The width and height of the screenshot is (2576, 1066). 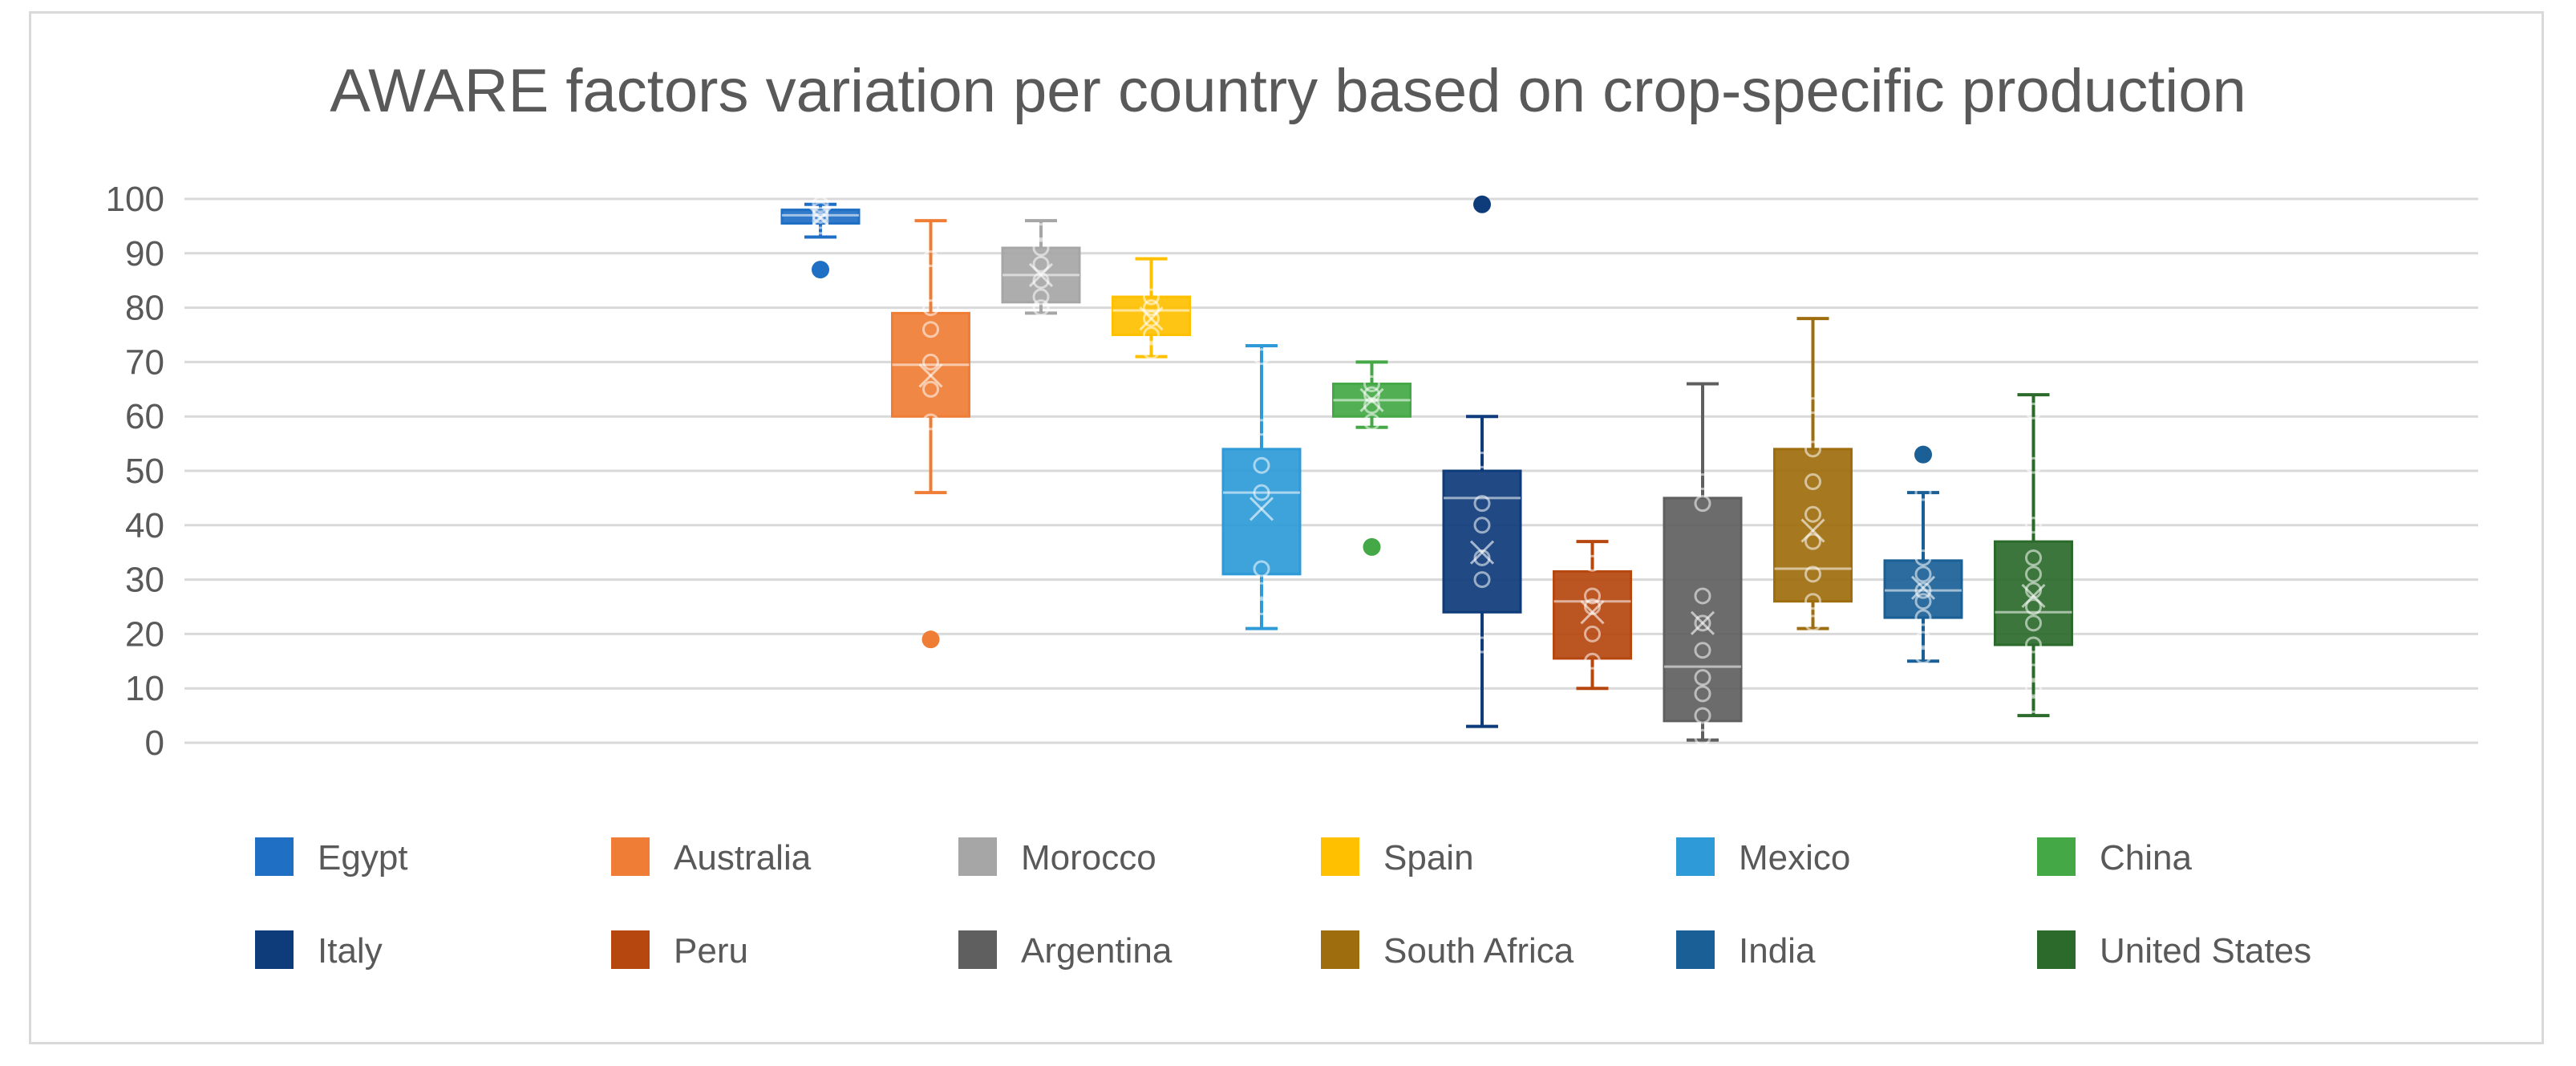 What do you see at coordinates (1777, 951) in the screenshot?
I see `legend-label: India` at bounding box center [1777, 951].